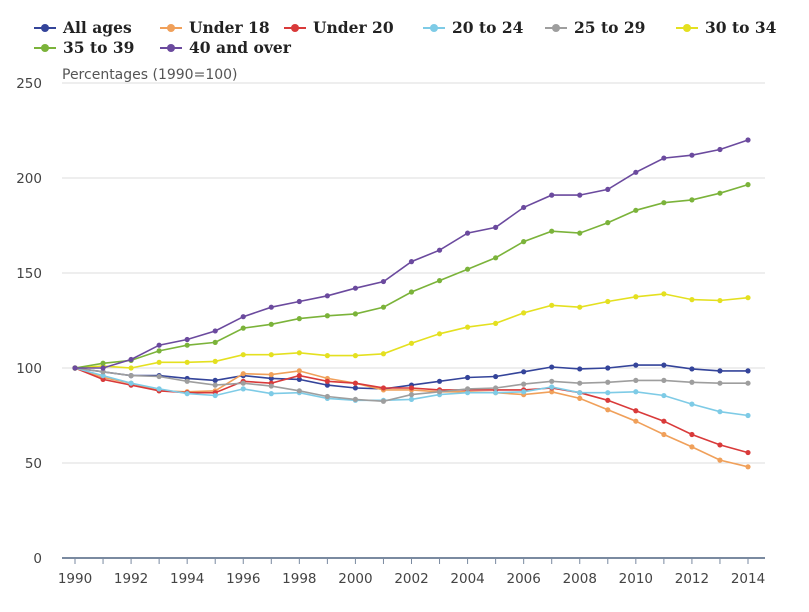  Describe the element at coordinates (229, 27) in the screenshot. I see `legend-label: Under 18` at that location.